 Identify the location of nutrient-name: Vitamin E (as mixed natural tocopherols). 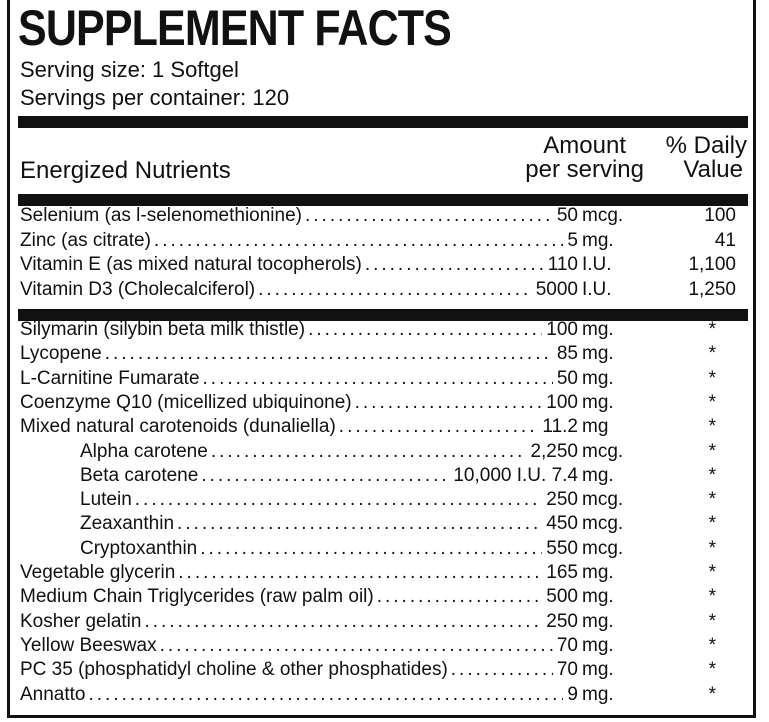
(191, 264).